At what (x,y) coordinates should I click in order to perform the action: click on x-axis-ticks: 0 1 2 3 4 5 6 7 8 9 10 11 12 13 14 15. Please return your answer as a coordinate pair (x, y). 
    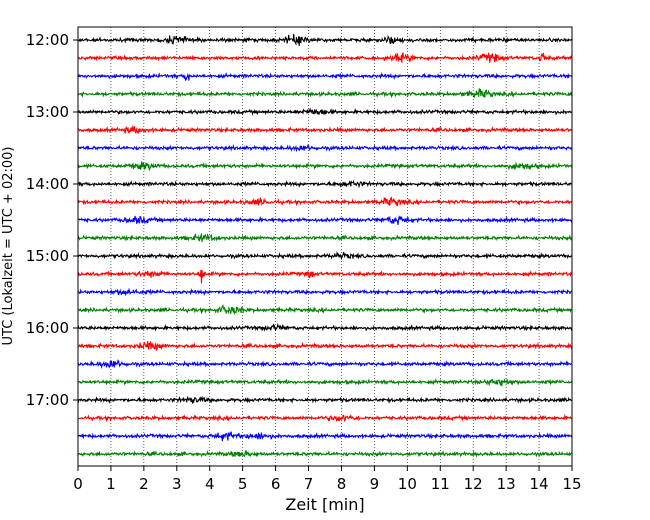
    Looking at the image, I should click on (327, 479).